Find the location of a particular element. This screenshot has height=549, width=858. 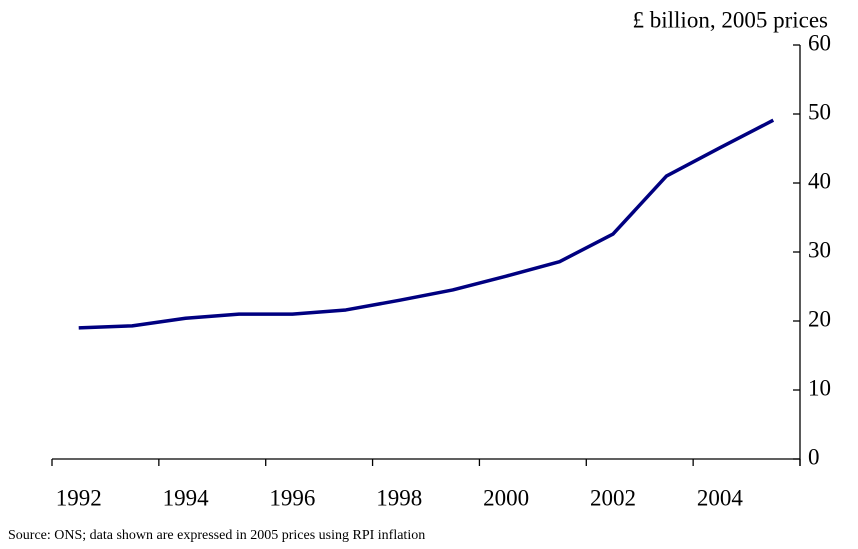

y-tick-label: 60 is located at coordinates (819, 42).